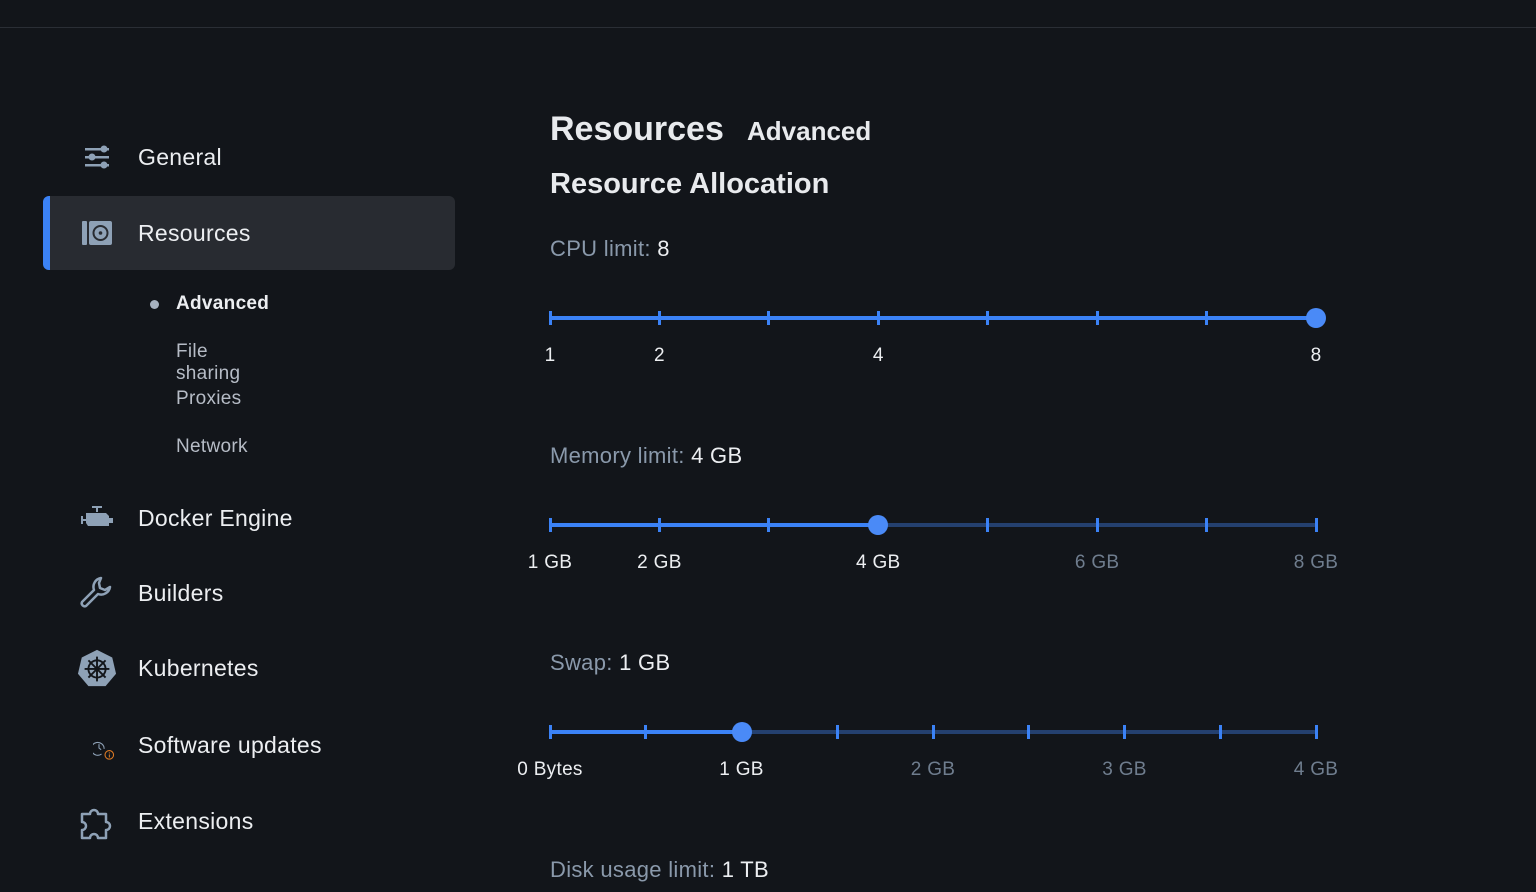 The image size is (1536, 892). I want to click on slider-track, so click(933, 525).